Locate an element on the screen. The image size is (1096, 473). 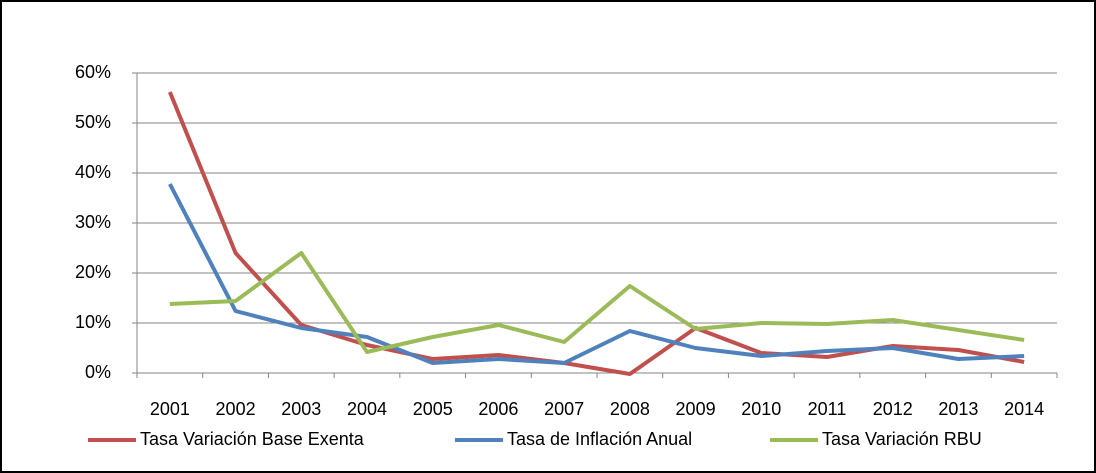
x-tick-label: 2004 is located at coordinates (367, 409).